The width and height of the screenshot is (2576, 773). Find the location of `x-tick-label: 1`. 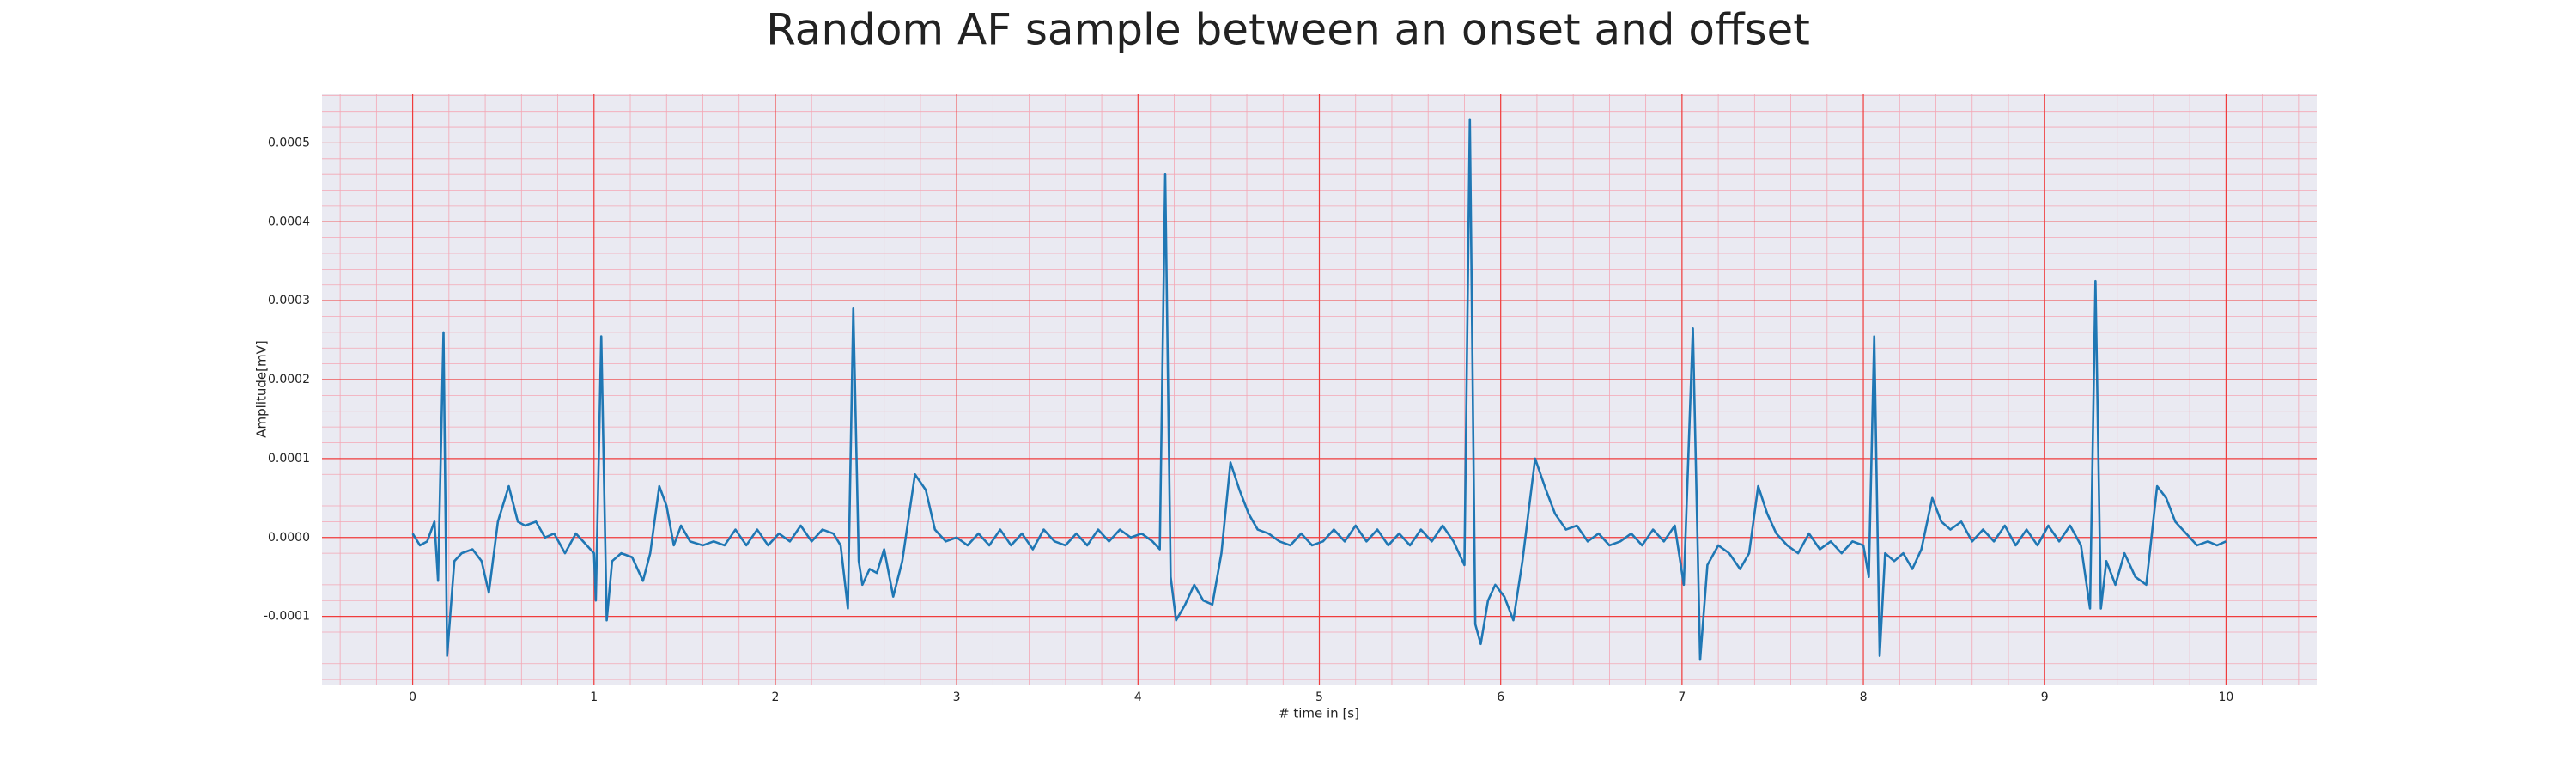

x-tick-label: 1 is located at coordinates (594, 697).